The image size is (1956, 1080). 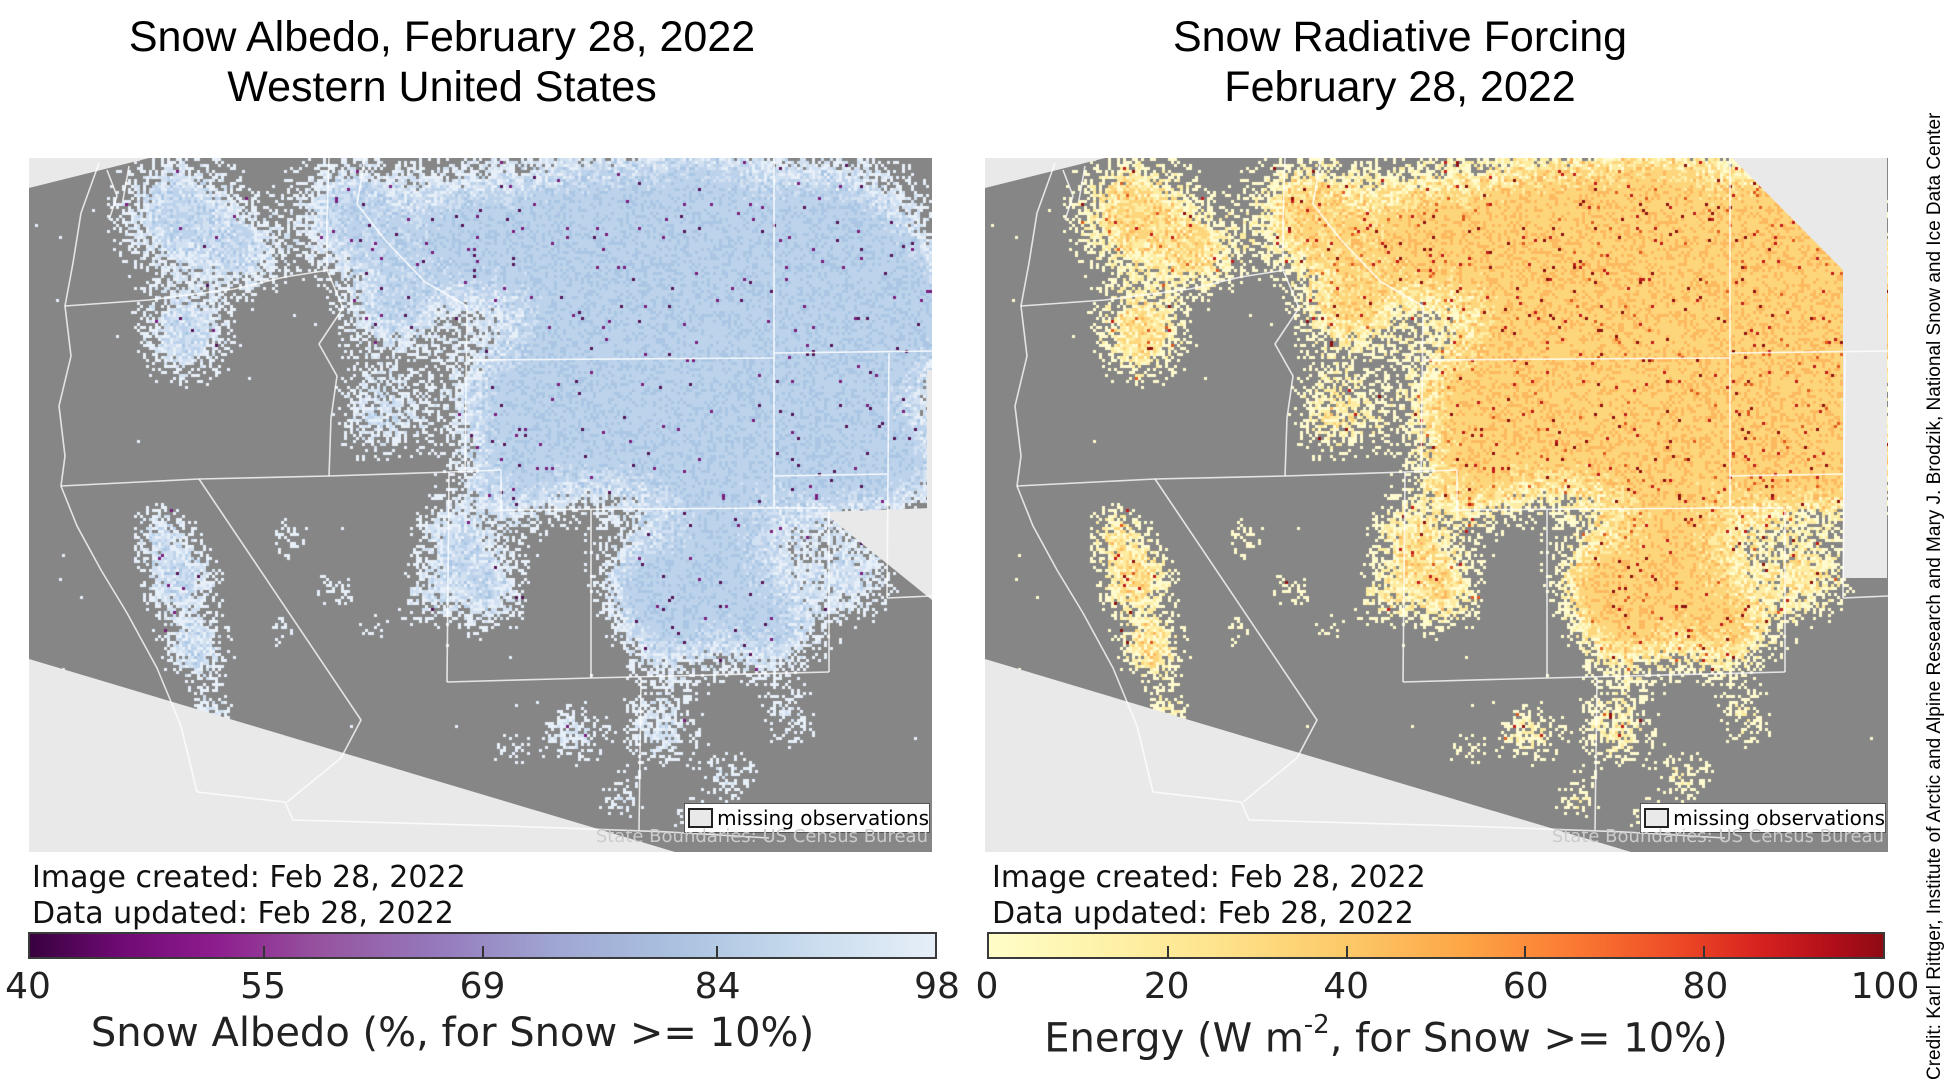 I want to click on albedo-colorbar-ticks: 40 55 69 84 98, so click(x=482, y=987).